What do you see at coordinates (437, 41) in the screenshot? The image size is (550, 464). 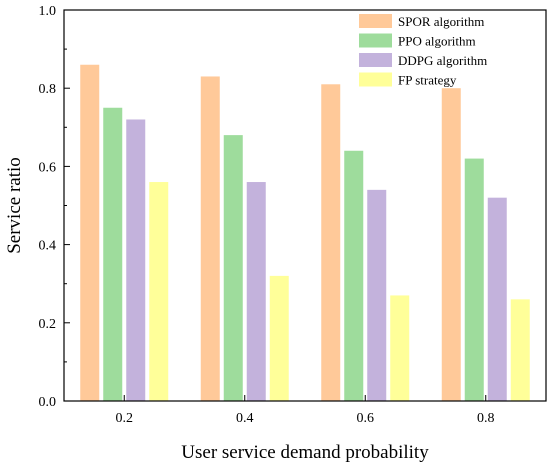 I see `legend-label: PPO algorithm` at bounding box center [437, 41].